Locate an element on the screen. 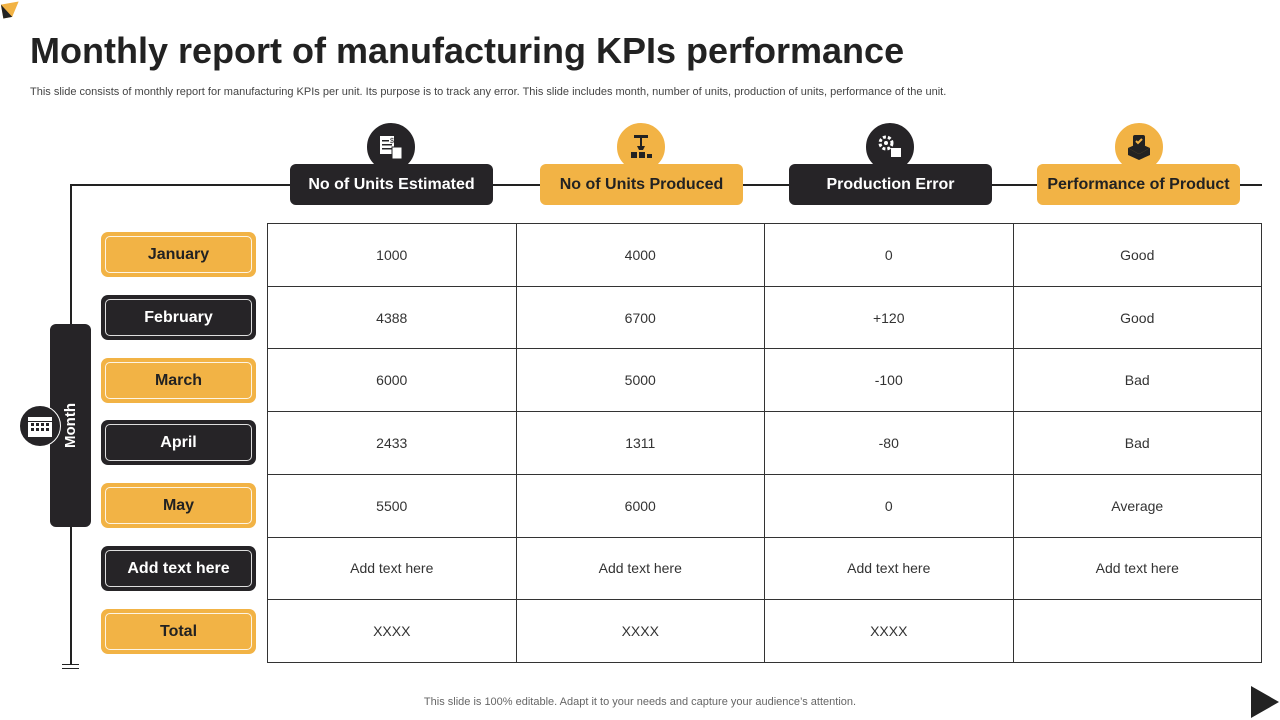 Image resolution: width=1280 pixels, height=720 pixels. month-text: Add text here is located at coordinates (178, 568).